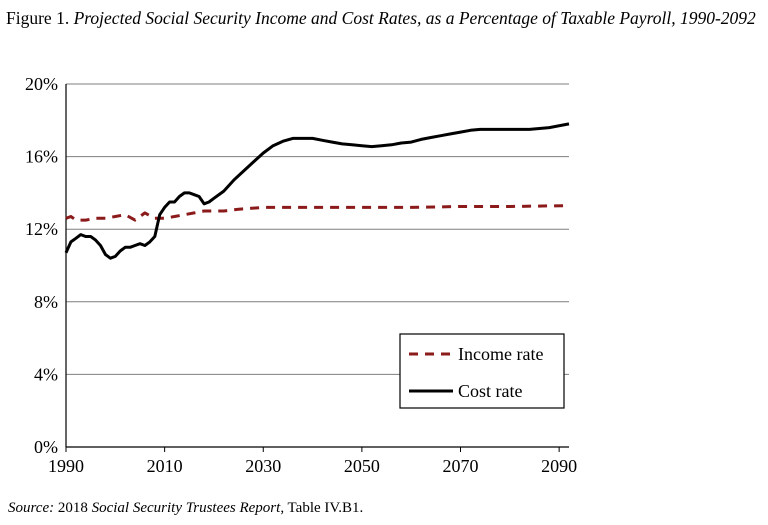 The image size is (768, 525). I want to click on legend-income-label: Income rate, so click(500, 354).